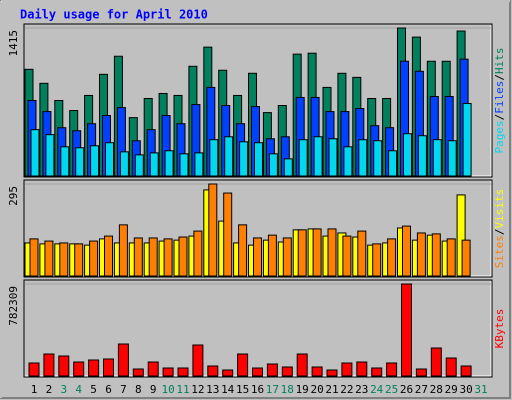 Image resolution: width=512 pixels, height=400 pixels. I want to click on x-tick-label: 29, so click(451, 389).